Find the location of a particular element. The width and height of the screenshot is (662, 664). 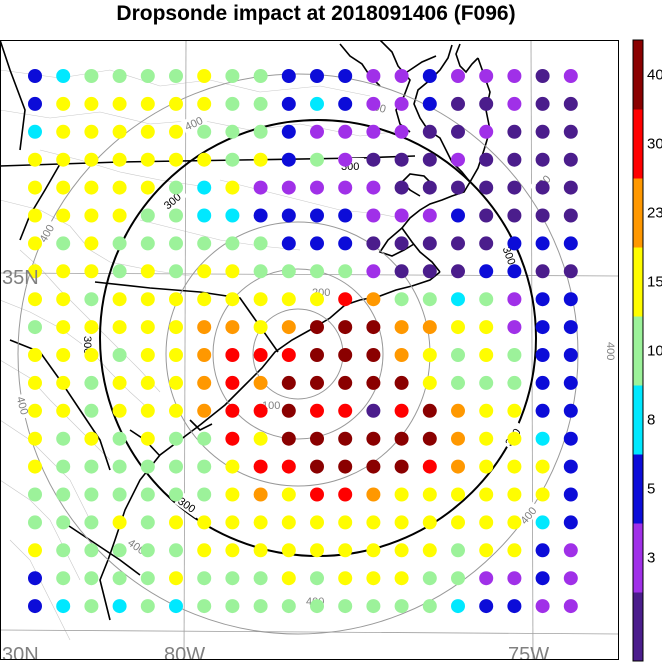

colorbar-label: 5 is located at coordinates (651, 489).